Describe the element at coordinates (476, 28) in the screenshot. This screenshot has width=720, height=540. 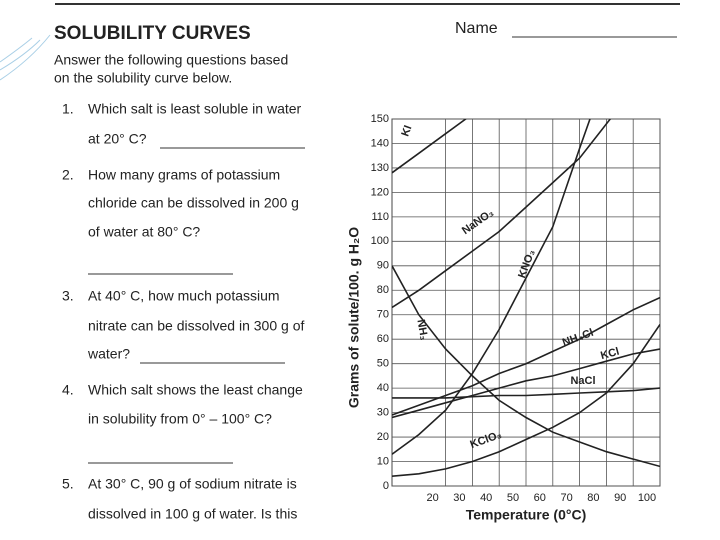
I see `name-label: Name` at that location.